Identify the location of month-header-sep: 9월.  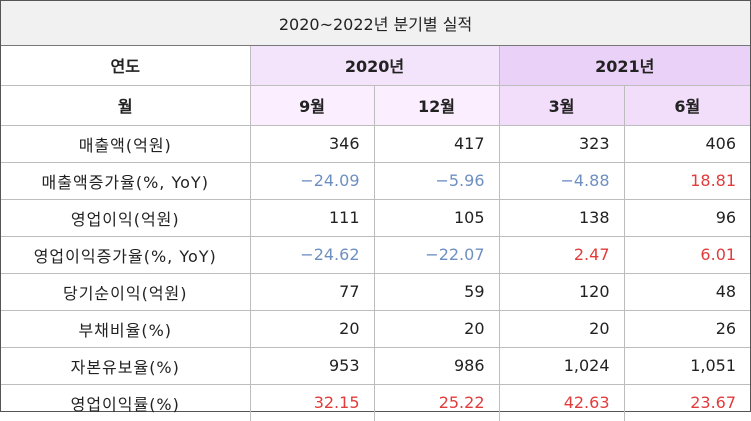
(312, 105).